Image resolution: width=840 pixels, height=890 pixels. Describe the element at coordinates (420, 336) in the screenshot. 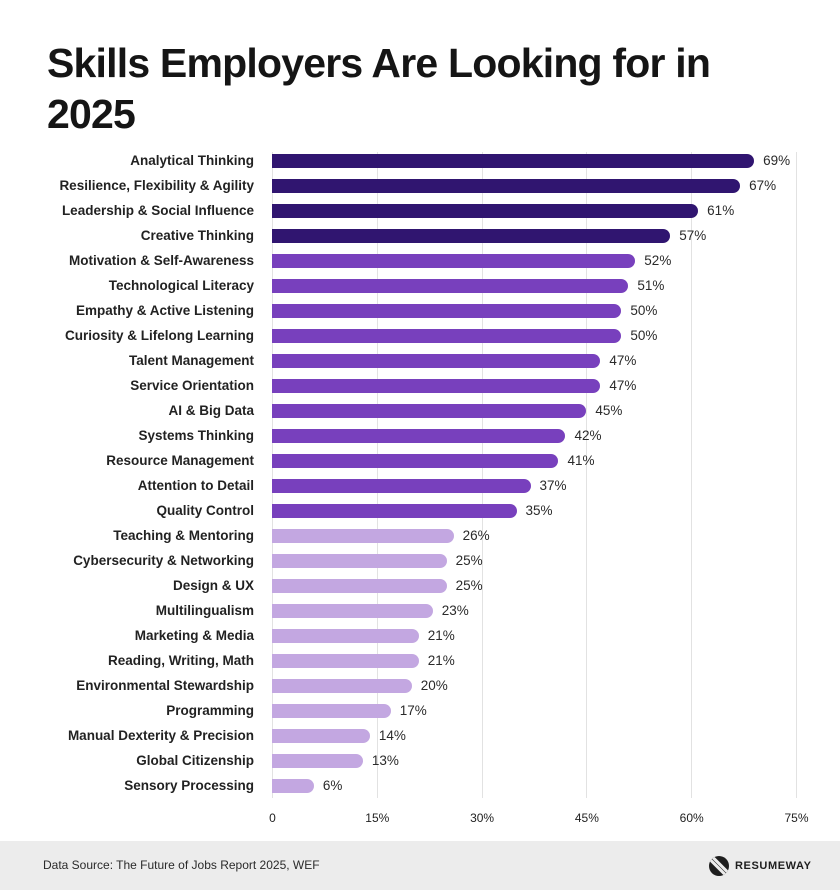

I see `bar-row: Curiosity & Lifelong Learning 50%` at that location.